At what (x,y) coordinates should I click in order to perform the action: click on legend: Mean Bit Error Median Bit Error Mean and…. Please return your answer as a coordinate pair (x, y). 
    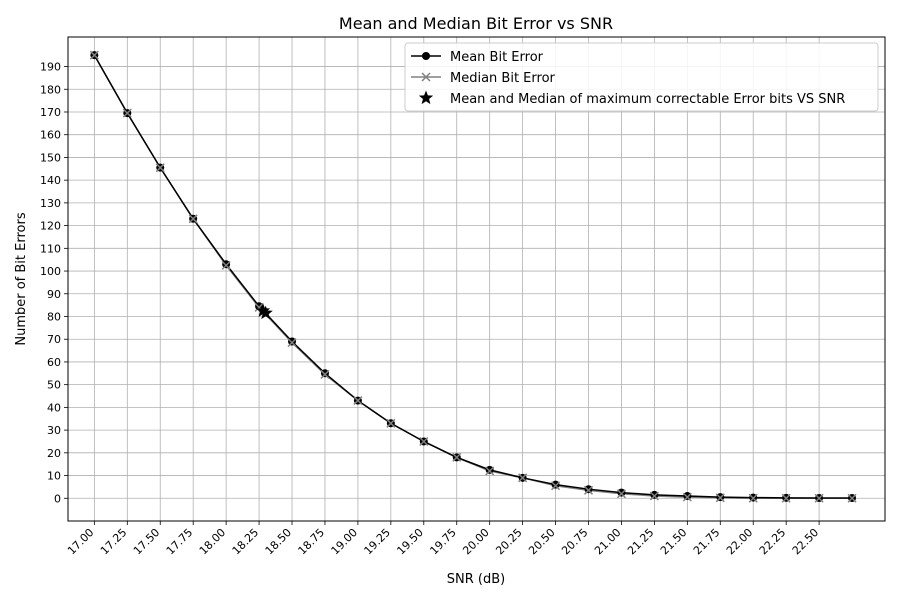
    Looking at the image, I should click on (641, 77).